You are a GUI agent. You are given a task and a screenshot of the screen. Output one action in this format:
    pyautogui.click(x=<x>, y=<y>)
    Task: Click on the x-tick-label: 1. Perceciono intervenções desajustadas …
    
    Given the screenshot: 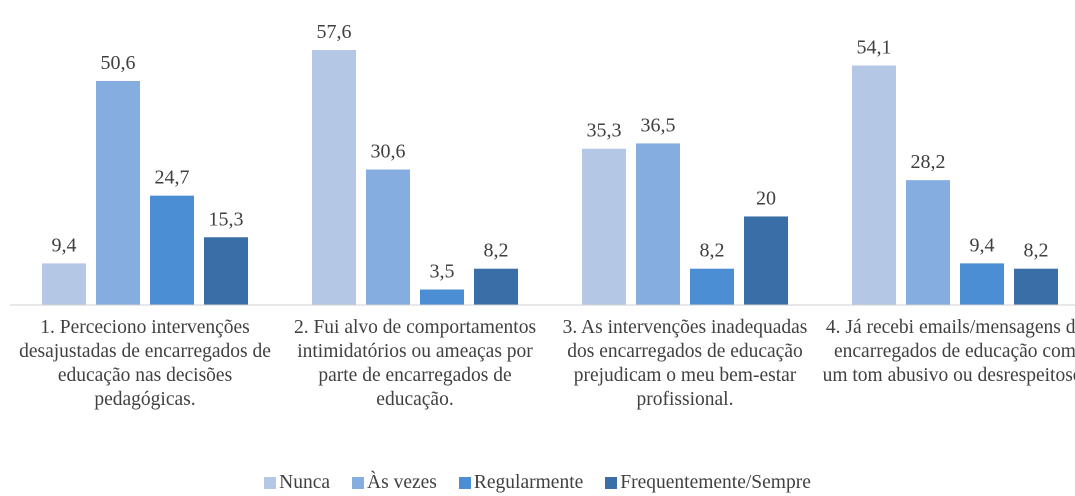 What is the action you would take?
    pyautogui.click(x=145, y=363)
    